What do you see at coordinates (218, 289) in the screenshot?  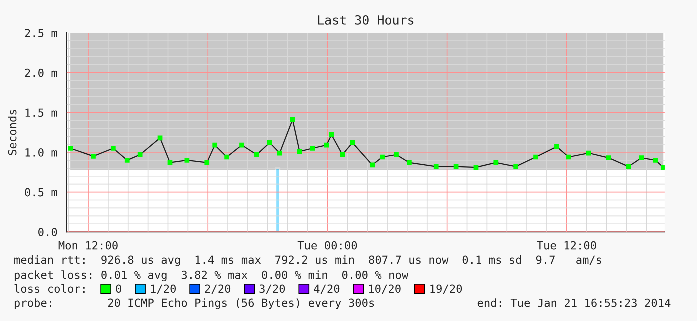 I see `legend-label: 2/20` at bounding box center [218, 289].